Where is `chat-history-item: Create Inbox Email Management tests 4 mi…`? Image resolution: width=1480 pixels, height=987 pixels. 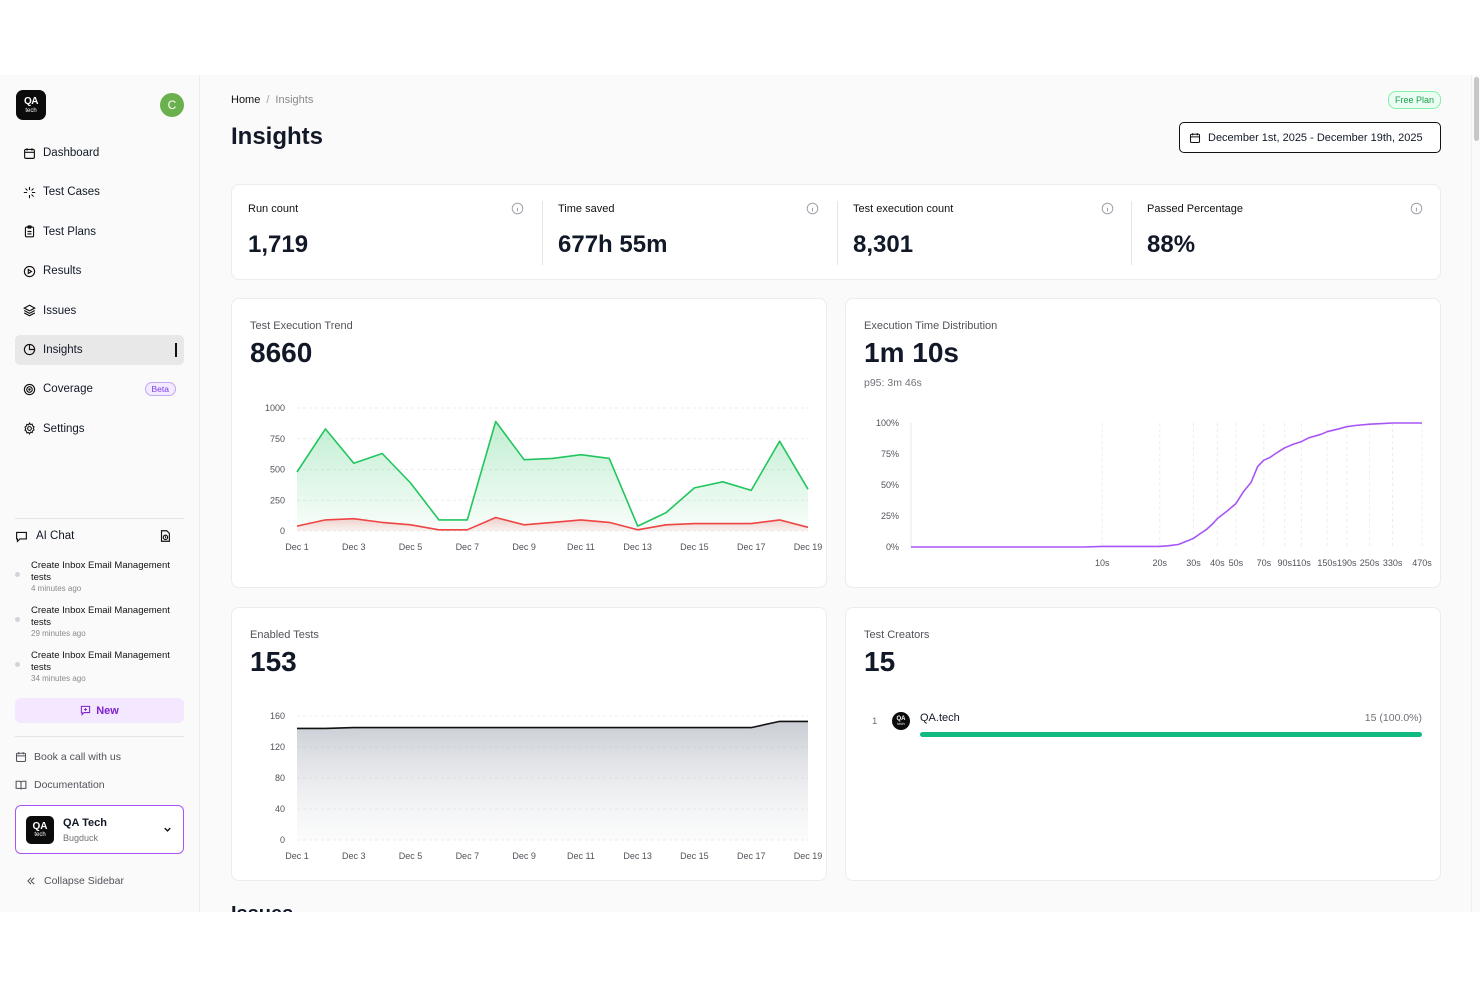 chat-history-item: Create Inbox Email Management tests 4 mi… is located at coordinates (101, 577).